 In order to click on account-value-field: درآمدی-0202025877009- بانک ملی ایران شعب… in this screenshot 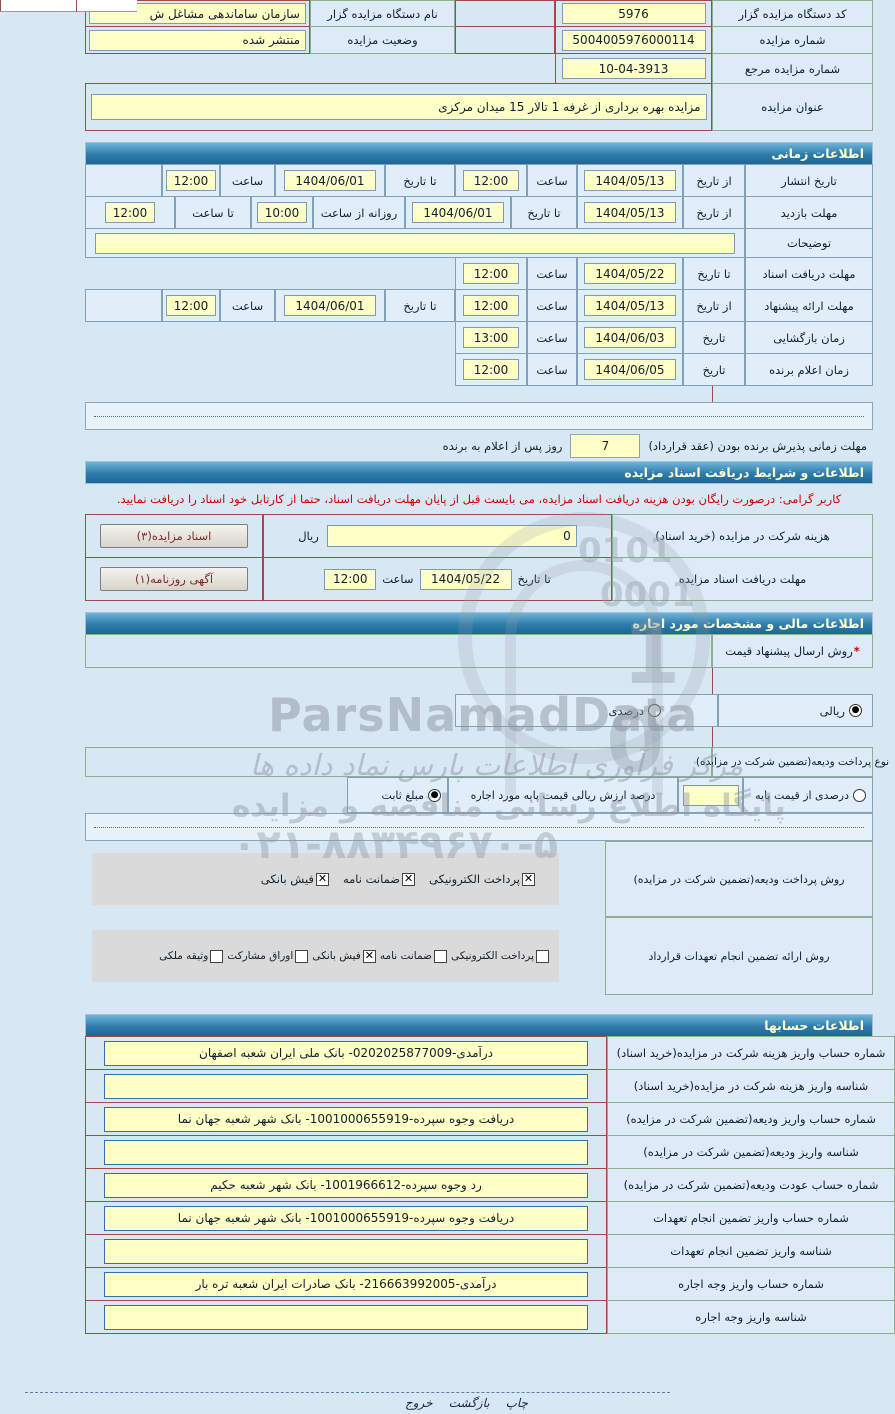, I will do `click(346, 1053)`.